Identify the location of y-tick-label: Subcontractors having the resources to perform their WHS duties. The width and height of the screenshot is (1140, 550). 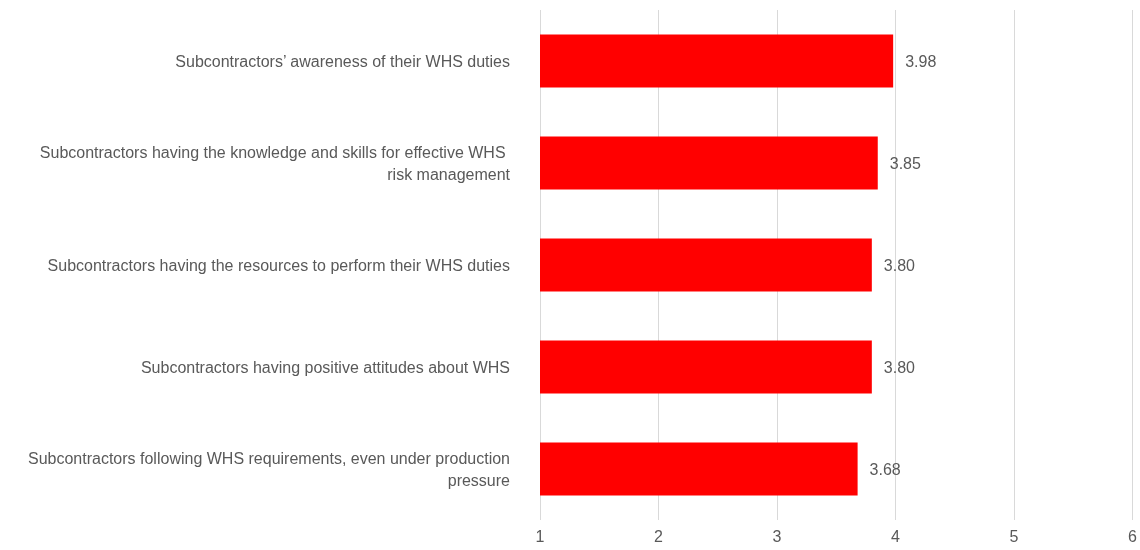
(278, 265).